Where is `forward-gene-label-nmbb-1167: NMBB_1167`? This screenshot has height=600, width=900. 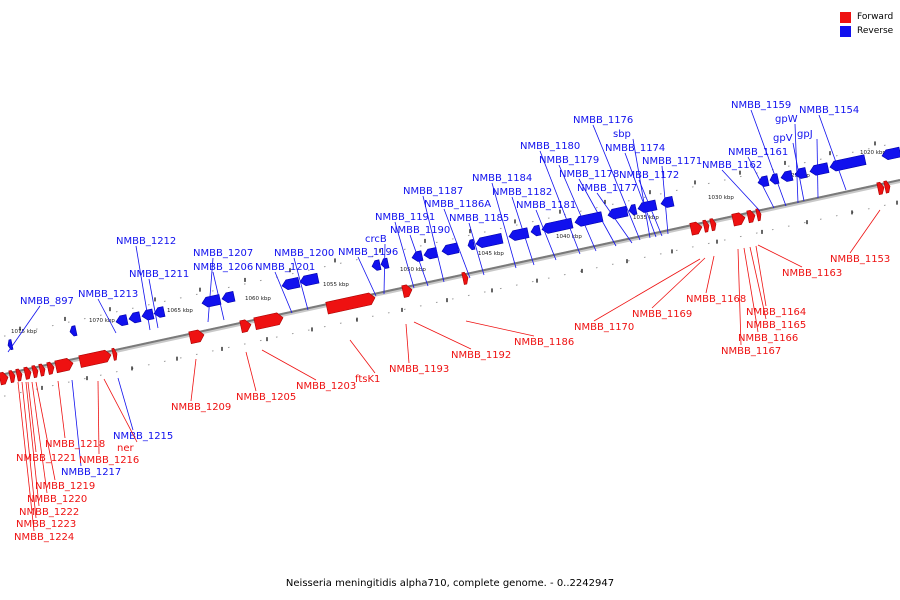
forward-gene-label-nmbb-1167: NMBB_1167 is located at coordinates (751, 351).